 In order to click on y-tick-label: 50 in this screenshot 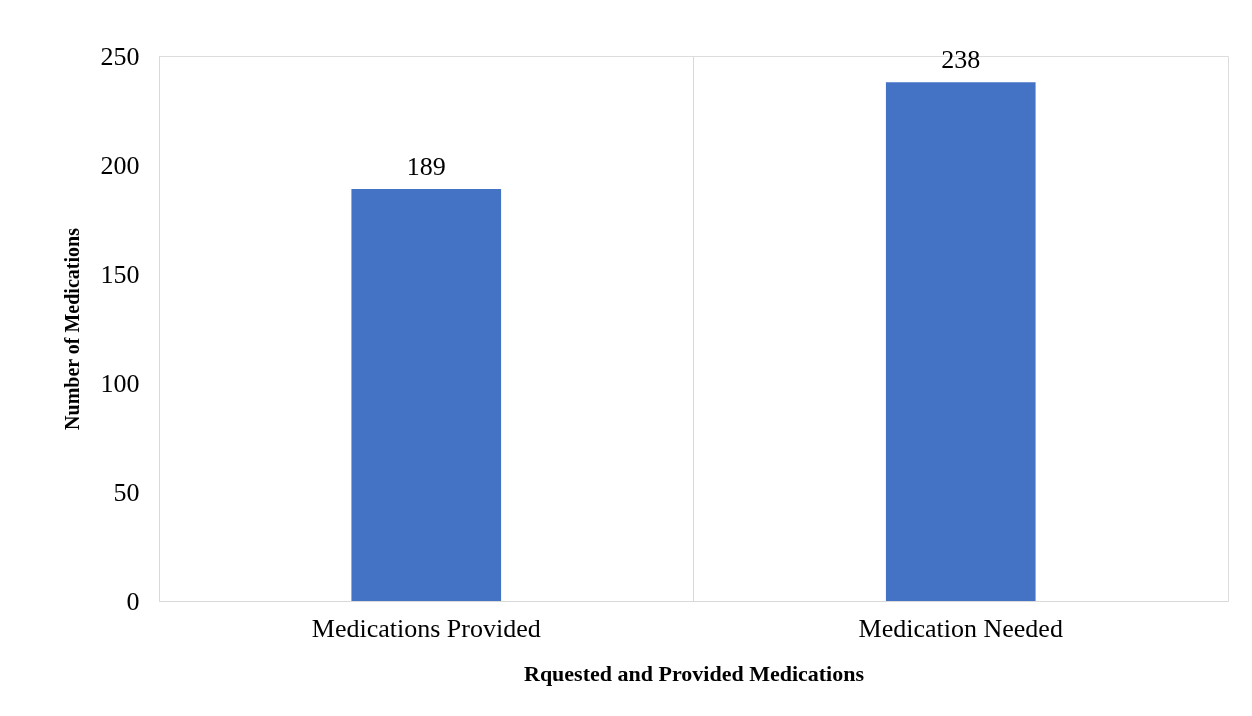, I will do `click(126, 492)`.